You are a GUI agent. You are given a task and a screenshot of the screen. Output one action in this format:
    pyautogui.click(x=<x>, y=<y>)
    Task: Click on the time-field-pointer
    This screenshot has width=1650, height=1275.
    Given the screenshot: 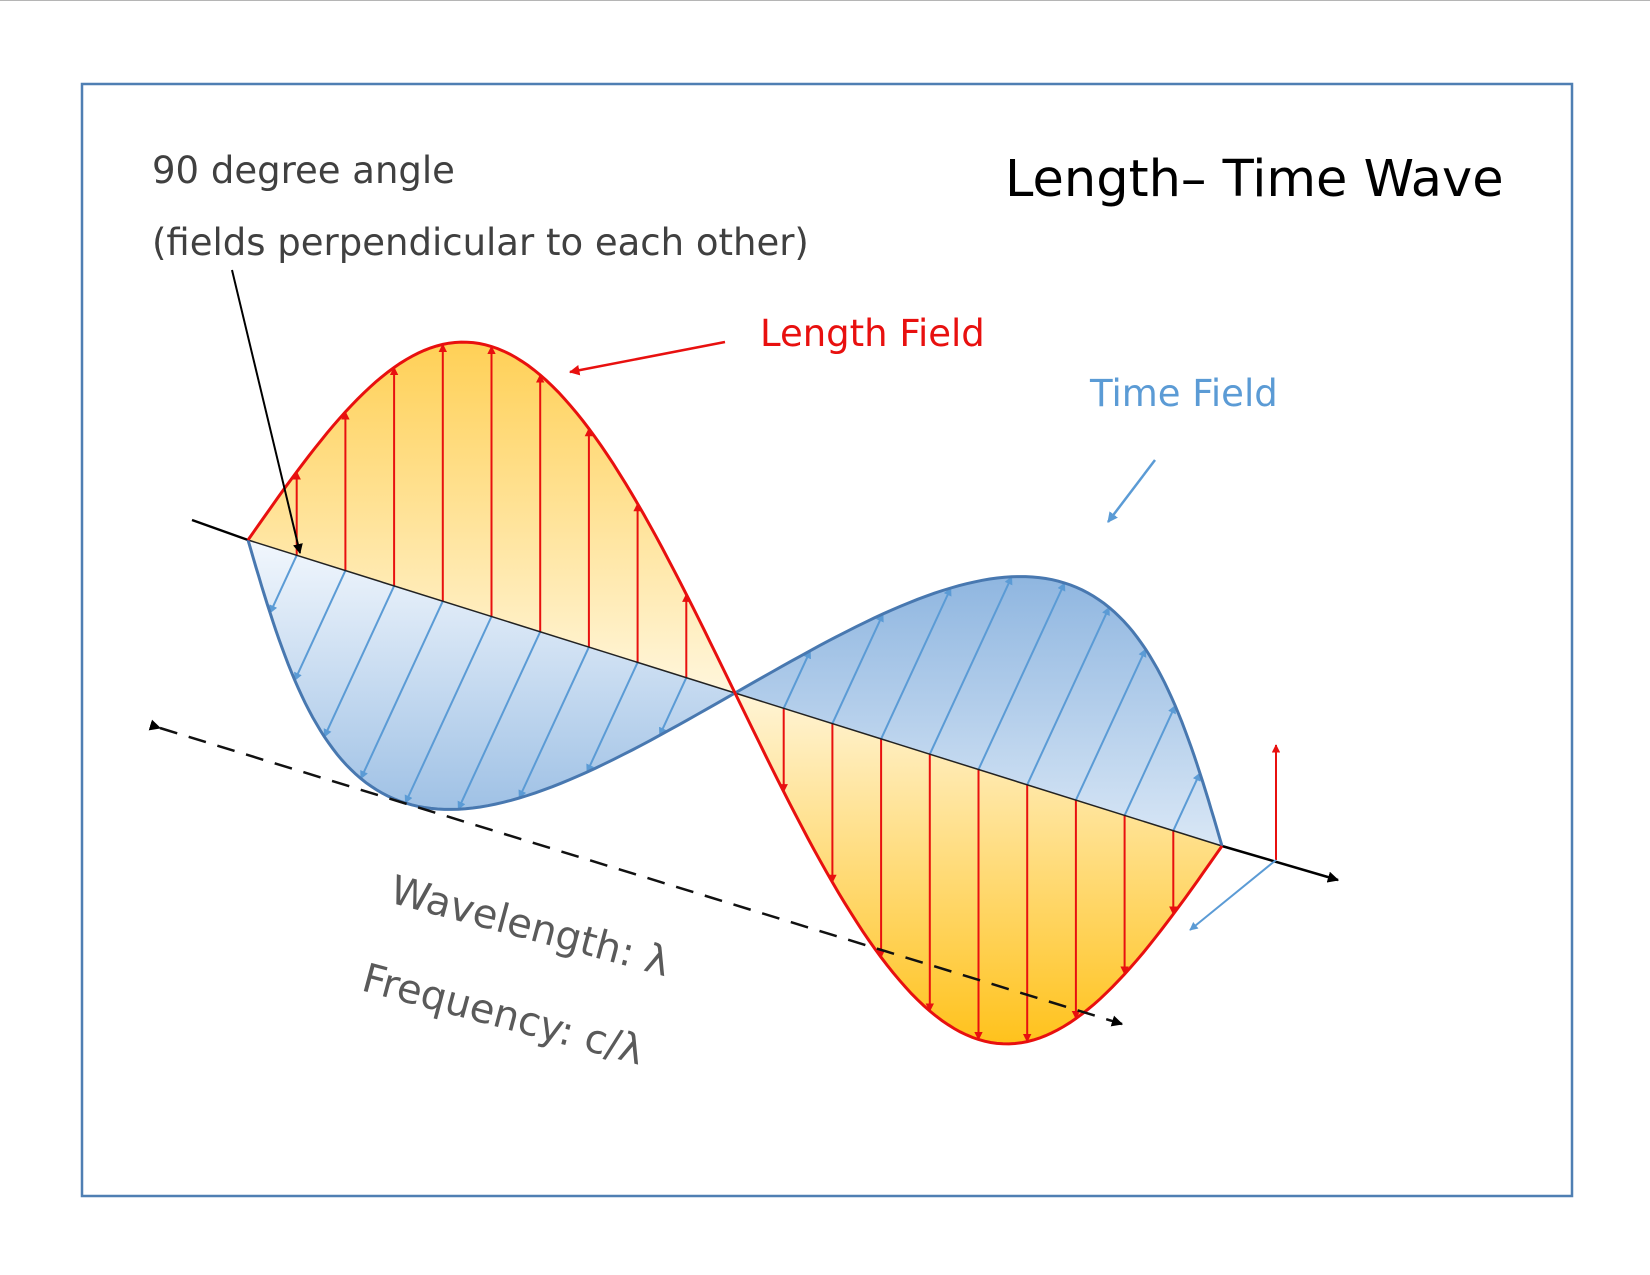 What is the action you would take?
    pyautogui.click(x=1131, y=491)
    